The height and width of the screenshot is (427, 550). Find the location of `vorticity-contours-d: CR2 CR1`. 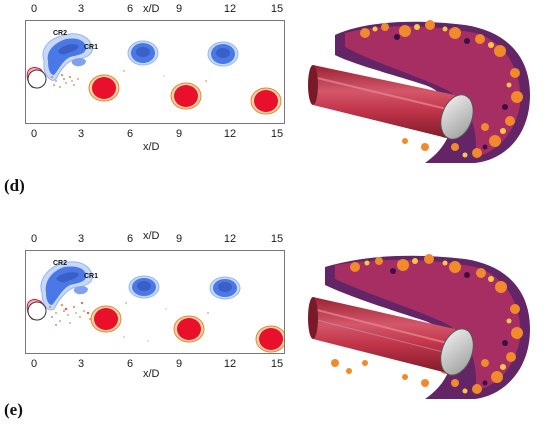

vorticity-contours-d: CR2 CR1 is located at coordinates (154, 72).